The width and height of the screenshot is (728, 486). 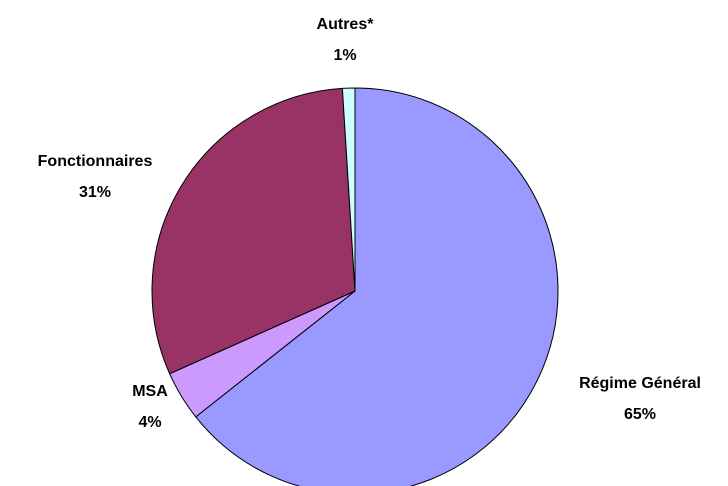 What do you see at coordinates (640, 383) in the screenshot?
I see `slice-label: Régime Général` at bounding box center [640, 383].